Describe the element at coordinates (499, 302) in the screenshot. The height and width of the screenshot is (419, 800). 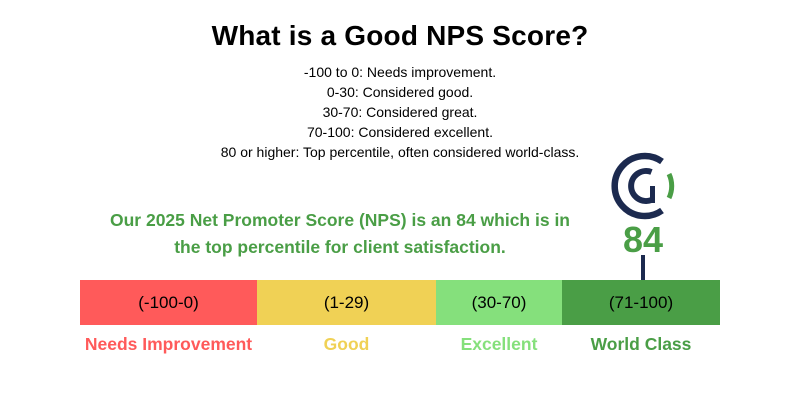
I see `segment-excellent: (30-70)` at that location.